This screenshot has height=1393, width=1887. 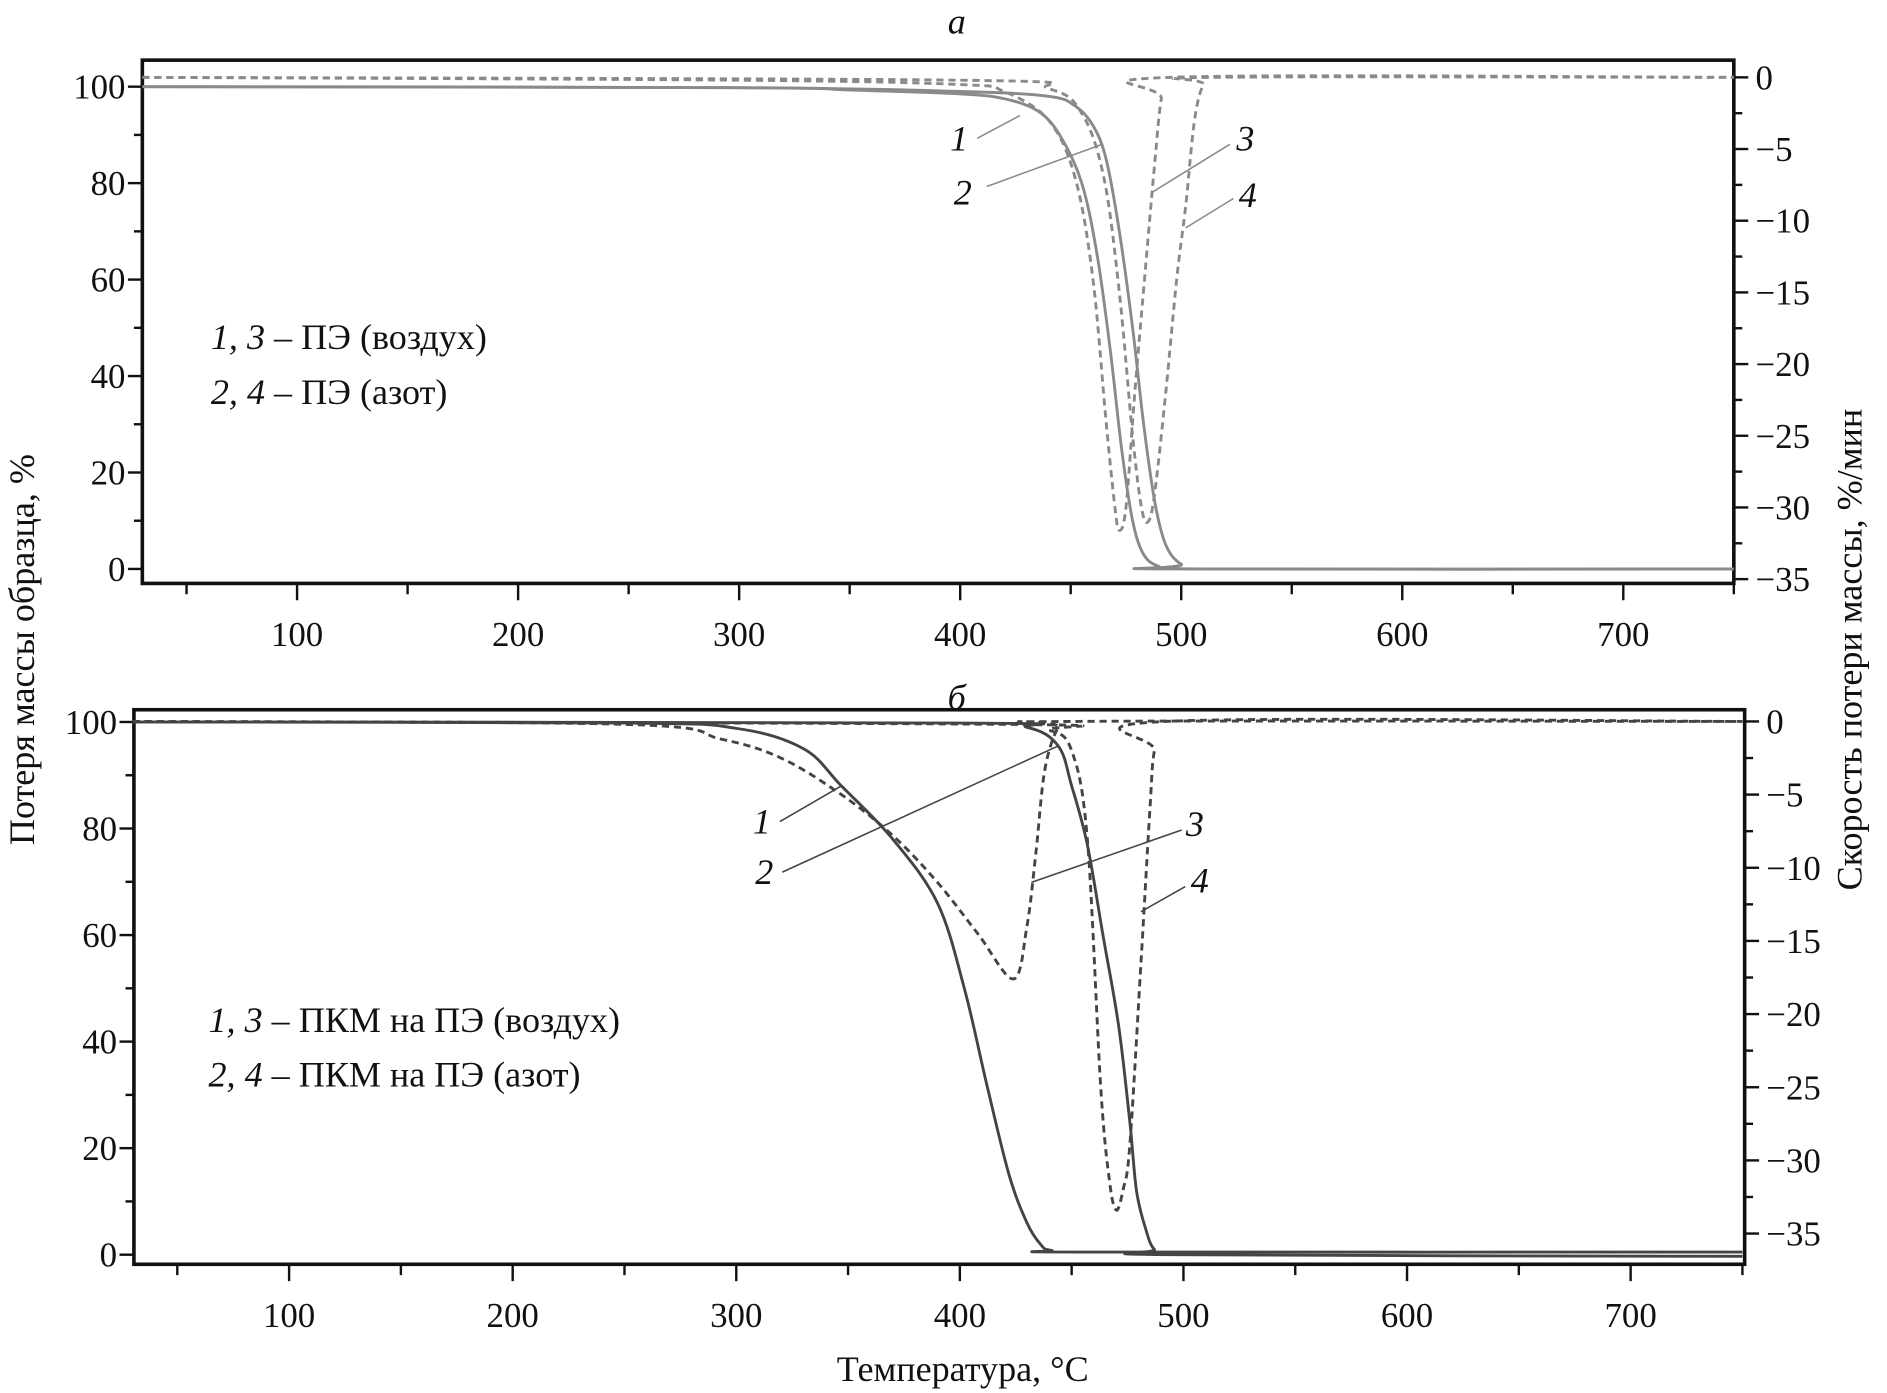 I want to click on y-left-axis-label: Потеря массы образца, %, so click(x=22, y=649).